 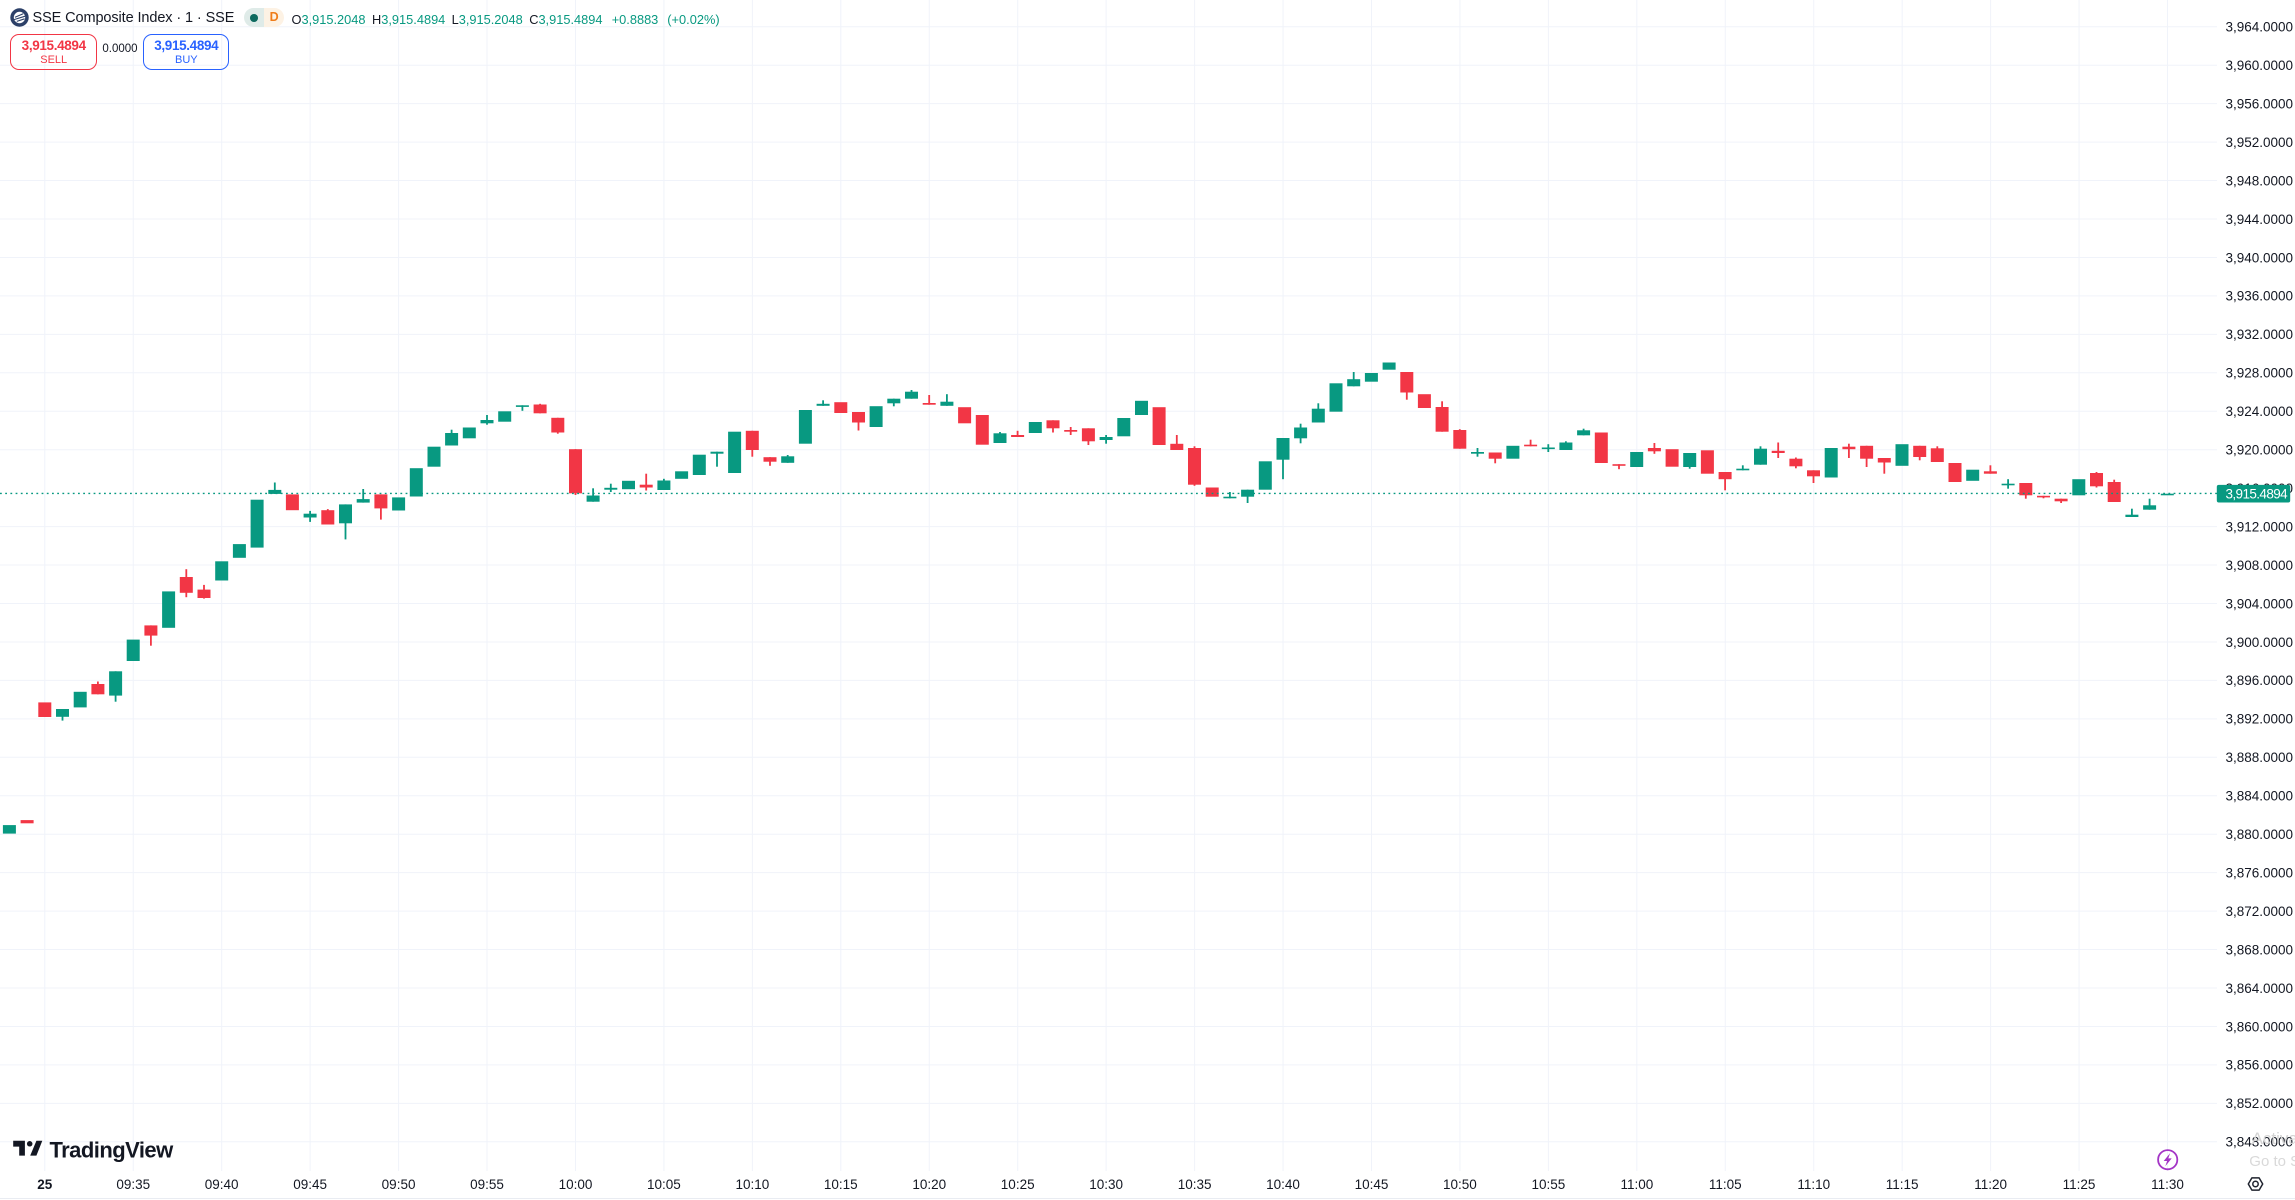 What do you see at coordinates (1018, 1184) in the screenshot?
I see `svg-text: 10:25` at bounding box center [1018, 1184].